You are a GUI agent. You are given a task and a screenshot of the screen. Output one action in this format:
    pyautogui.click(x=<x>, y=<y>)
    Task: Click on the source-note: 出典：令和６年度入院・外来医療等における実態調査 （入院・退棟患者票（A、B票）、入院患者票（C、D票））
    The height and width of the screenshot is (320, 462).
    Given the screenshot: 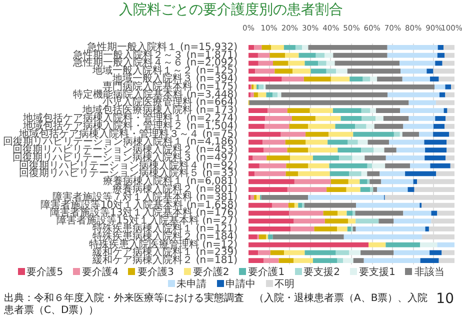 What is the action you would take?
    pyautogui.click(x=216, y=304)
    